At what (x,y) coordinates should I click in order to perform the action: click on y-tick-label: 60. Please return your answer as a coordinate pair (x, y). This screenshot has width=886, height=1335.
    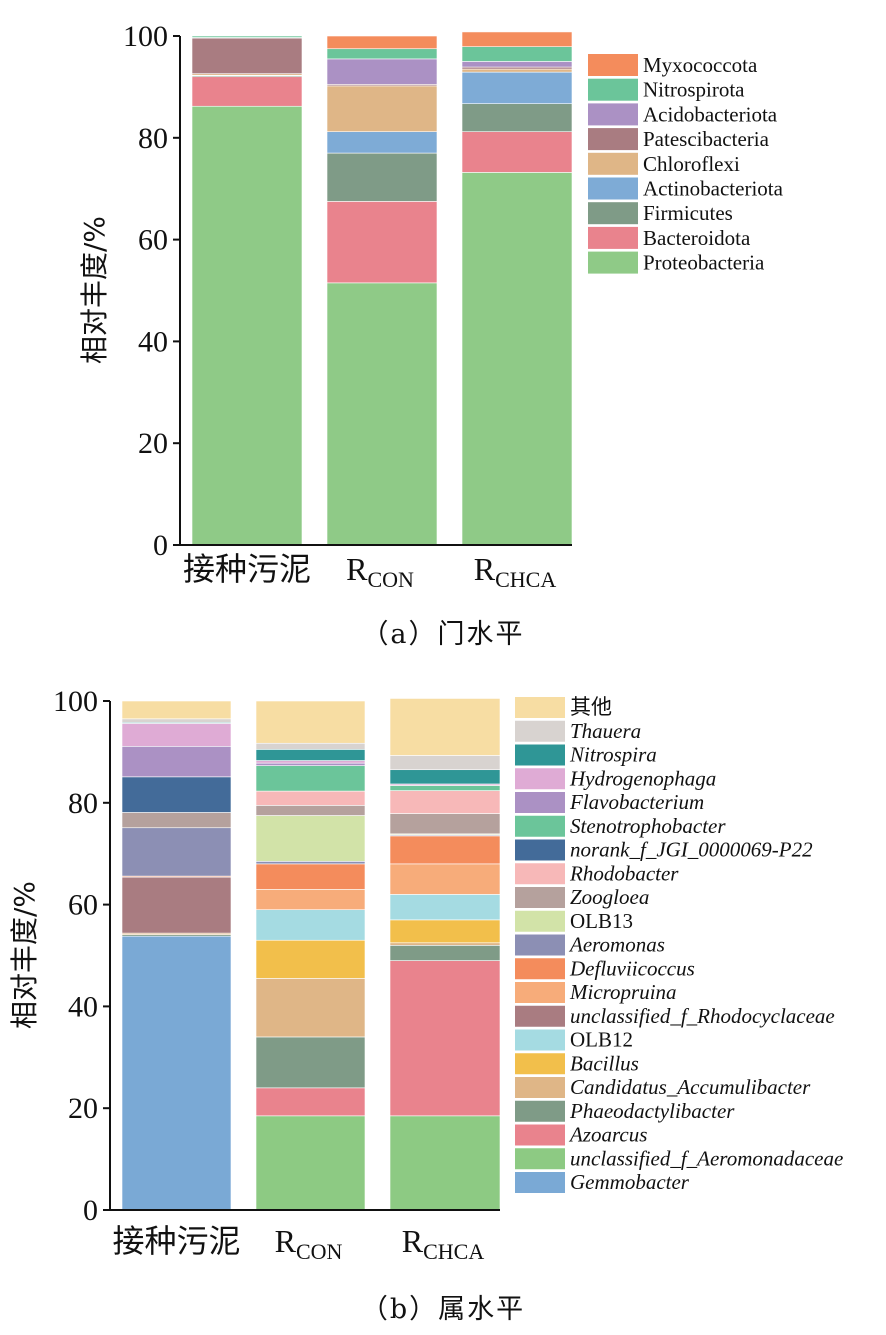
    Looking at the image, I should click on (153, 240).